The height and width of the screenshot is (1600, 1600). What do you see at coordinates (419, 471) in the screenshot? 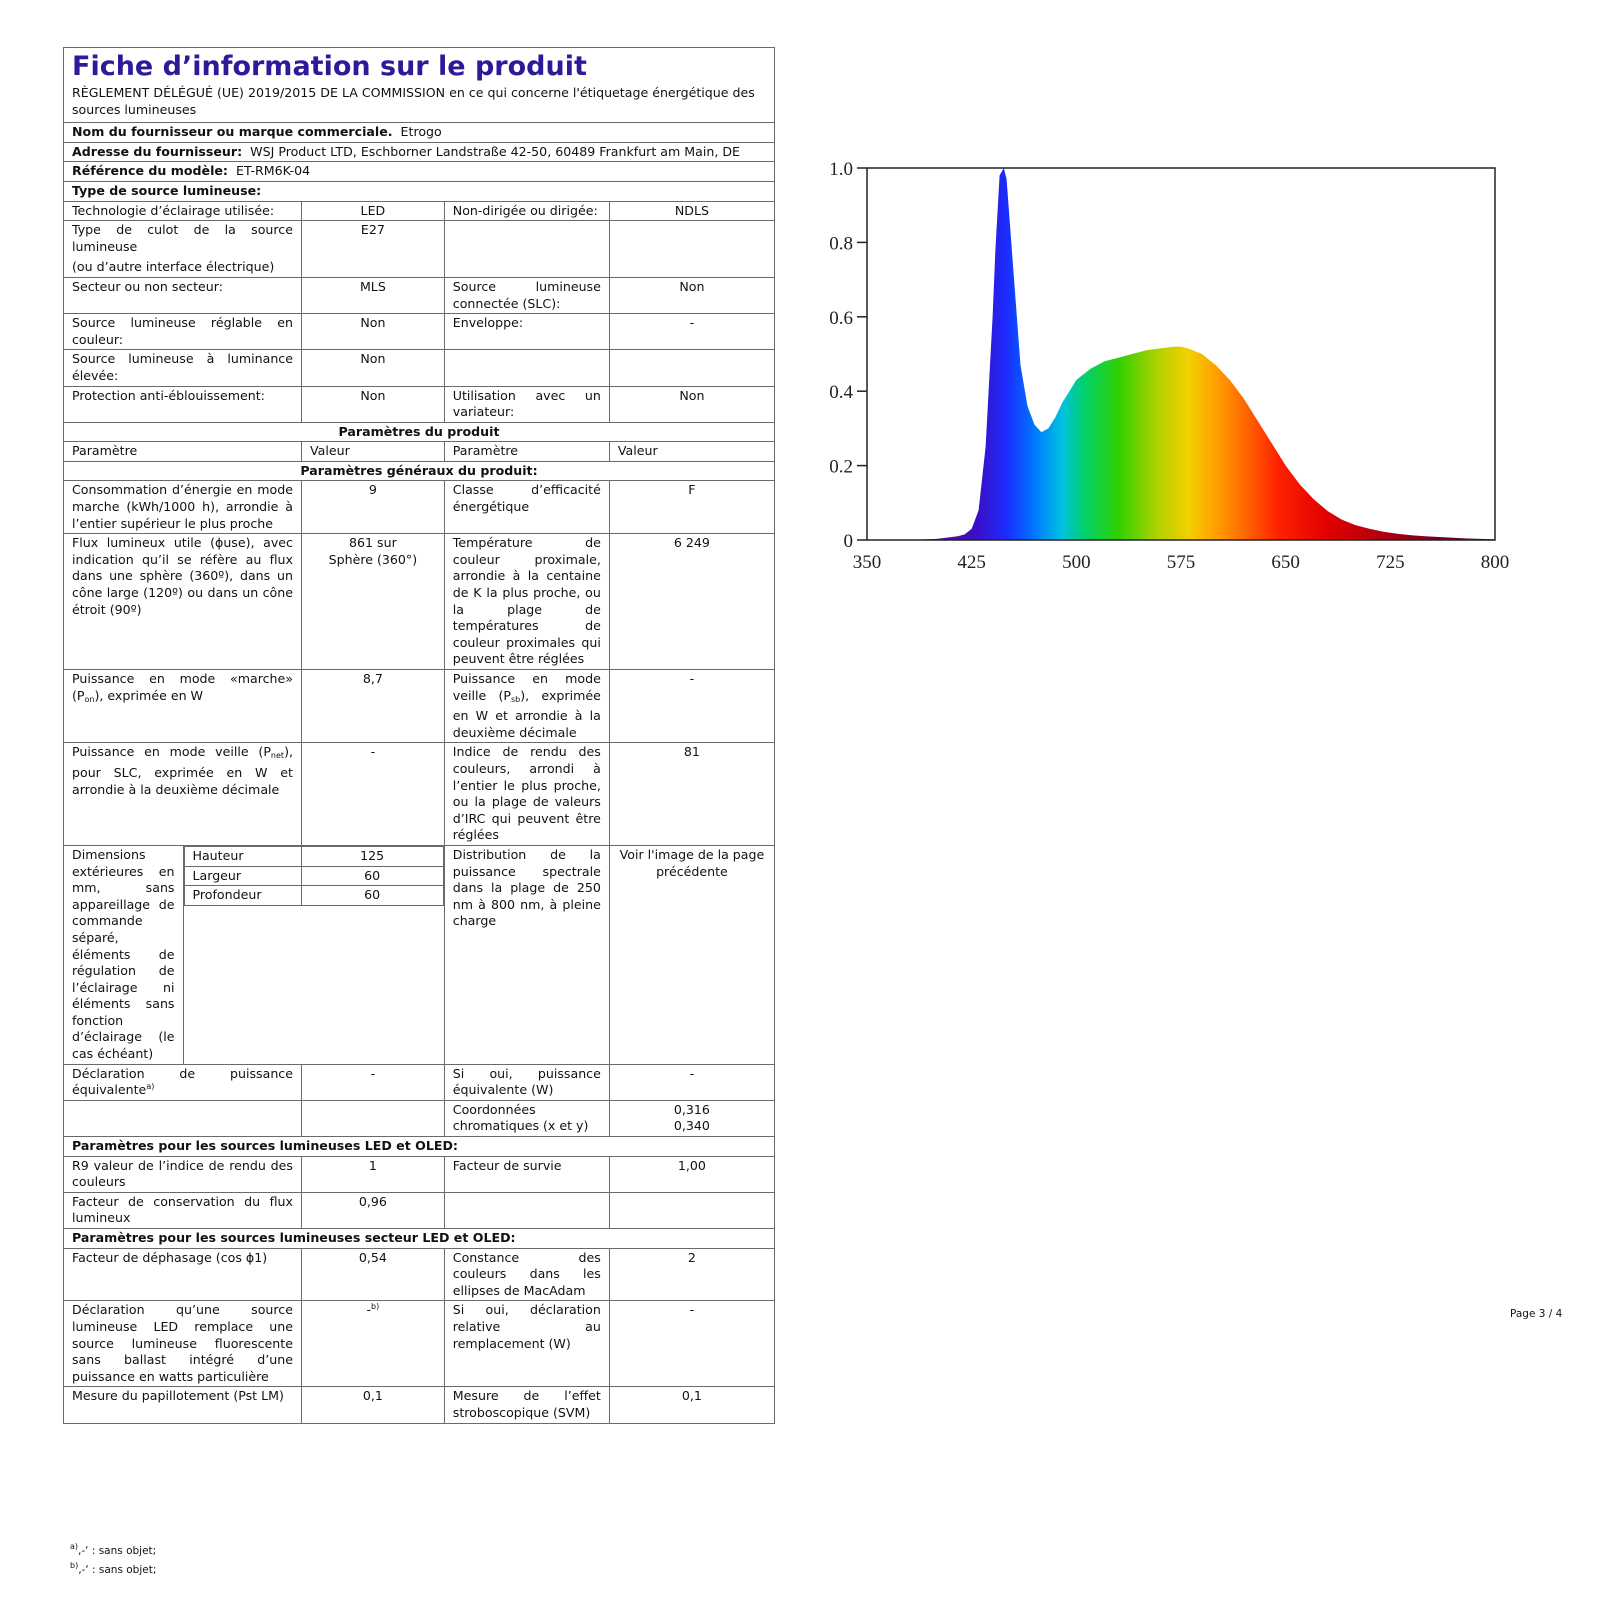
I see `general-params-title: Paramètres généraux du produit:` at bounding box center [419, 471].